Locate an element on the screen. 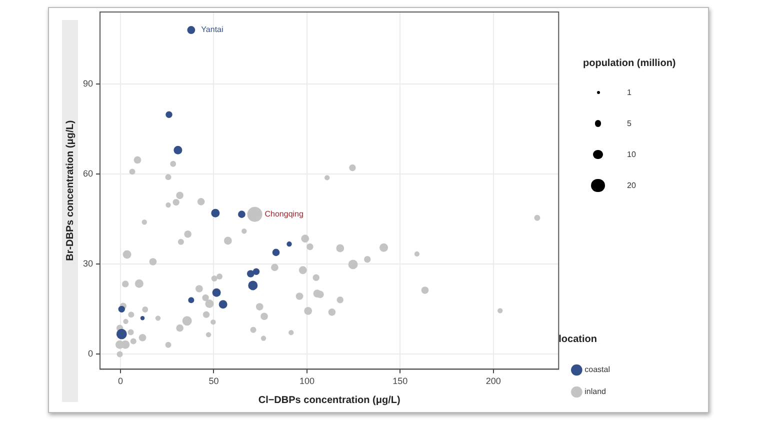 This screenshot has width=757, height=428. x-tick-label: 0 is located at coordinates (121, 381).